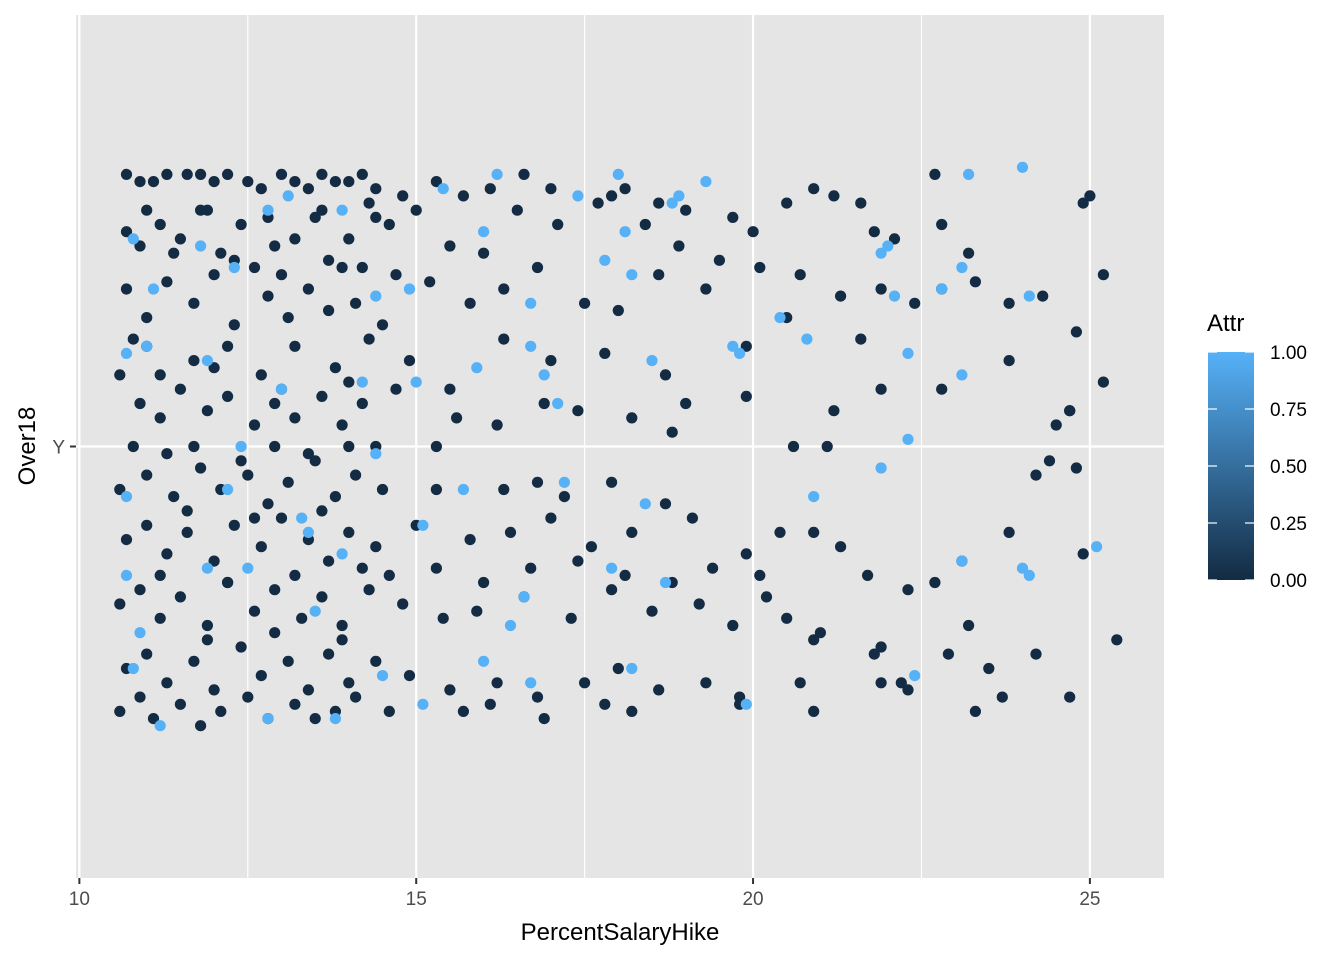  I want to click on x-axis-title: PercentSalaryHike, so click(620, 932).